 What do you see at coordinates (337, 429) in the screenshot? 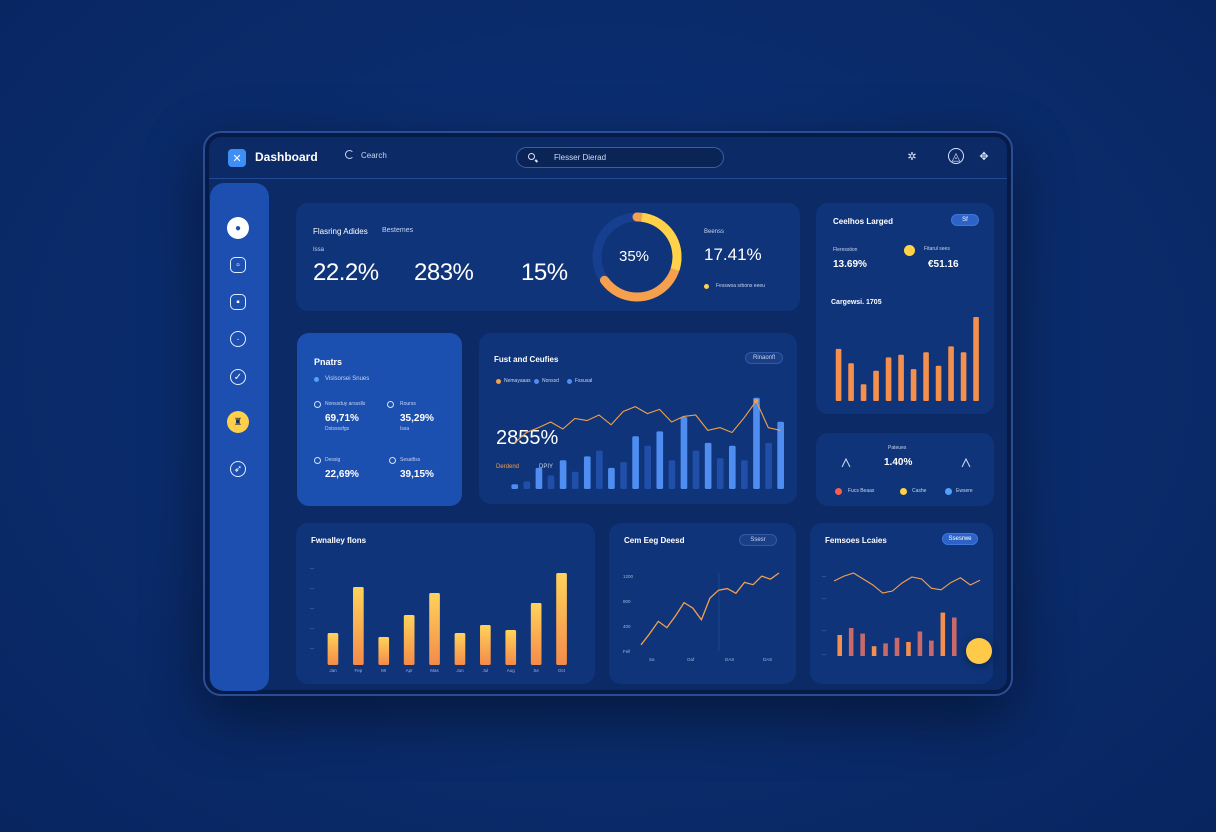
I see `pennies-item-1-sub: Dstssssfgs` at bounding box center [337, 429].